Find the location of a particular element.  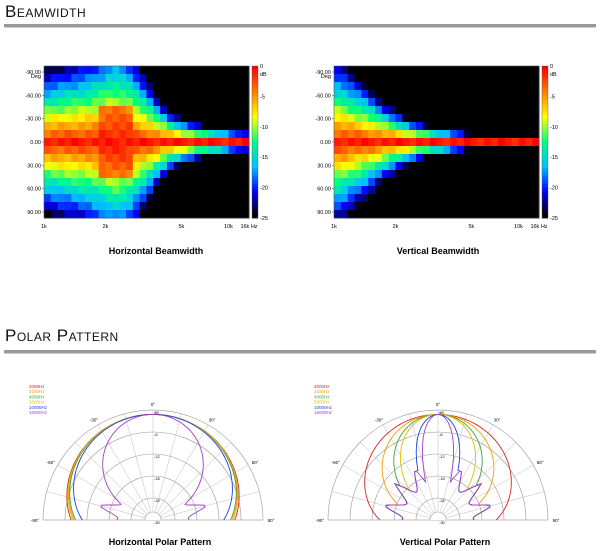

colorbar-frame is located at coordinates (255, 142).